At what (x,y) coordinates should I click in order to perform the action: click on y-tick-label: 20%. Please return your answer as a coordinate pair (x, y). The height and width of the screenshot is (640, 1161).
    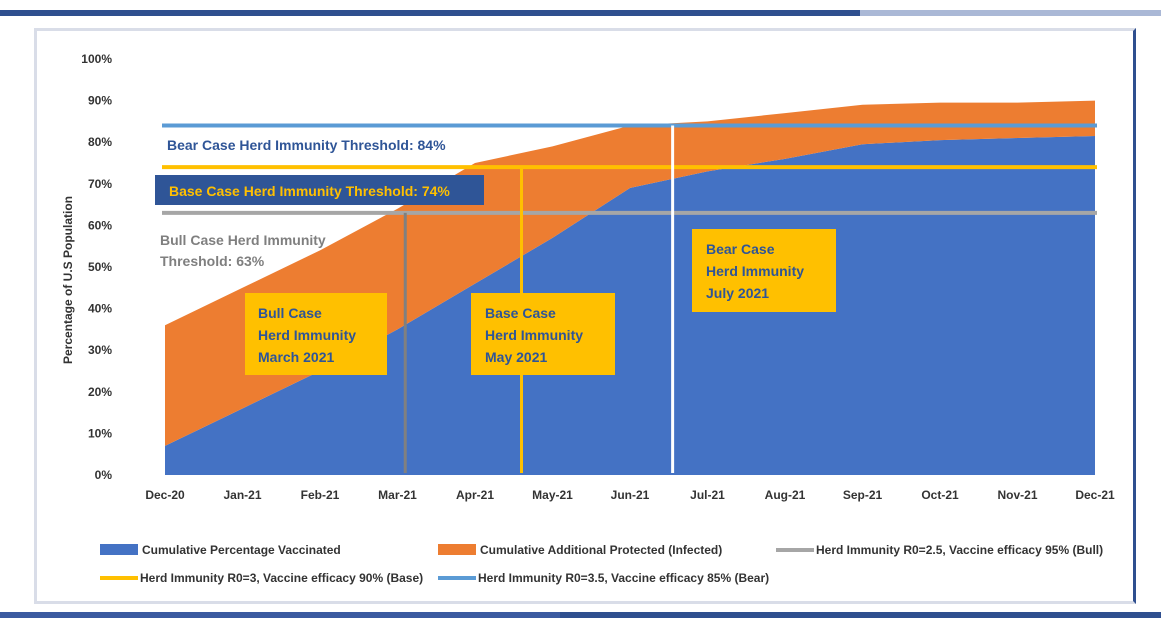
    Looking at the image, I should click on (100, 392).